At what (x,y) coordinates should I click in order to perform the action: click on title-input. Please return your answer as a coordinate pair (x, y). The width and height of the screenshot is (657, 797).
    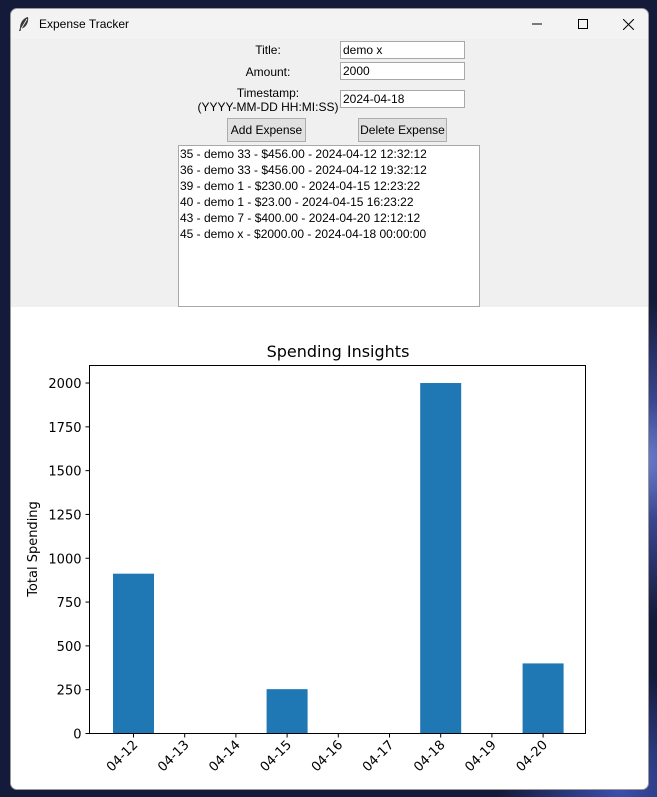
    Looking at the image, I should click on (402, 50).